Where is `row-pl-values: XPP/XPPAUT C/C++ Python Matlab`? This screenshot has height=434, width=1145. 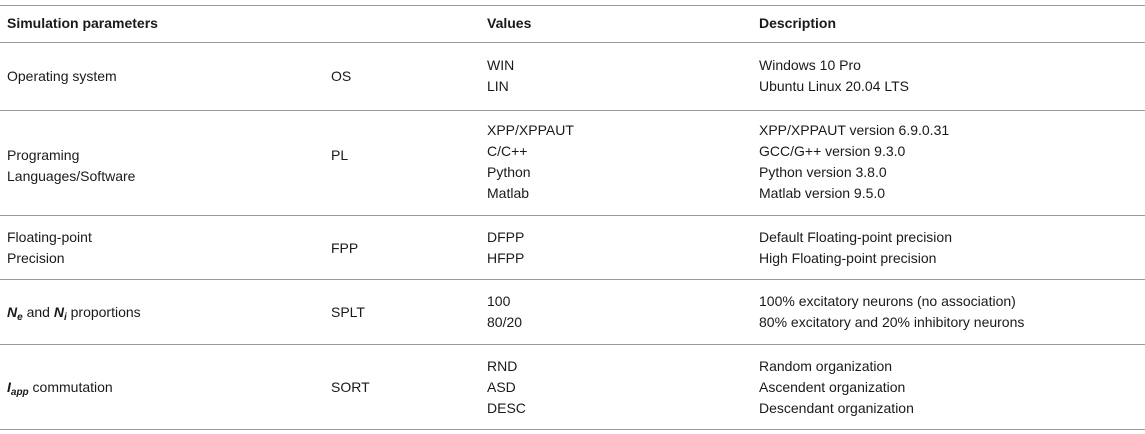
row-pl-values: XPP/XPPAUT C/C++ Python Matlab is located at coordinates (530, 162).